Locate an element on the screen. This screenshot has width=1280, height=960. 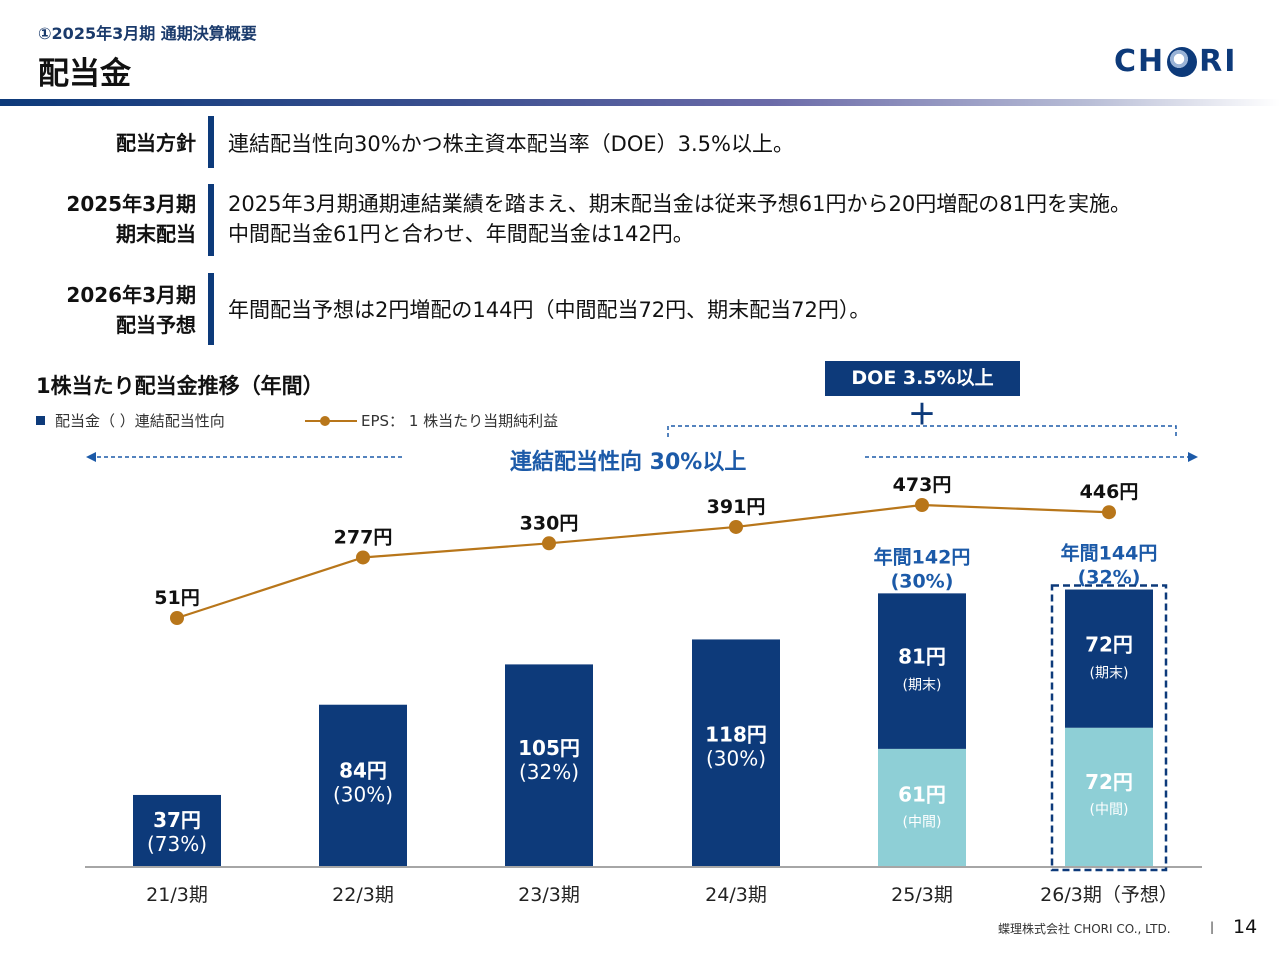
payout-ratio-label: (73%) is located at coordinates (177, 844).